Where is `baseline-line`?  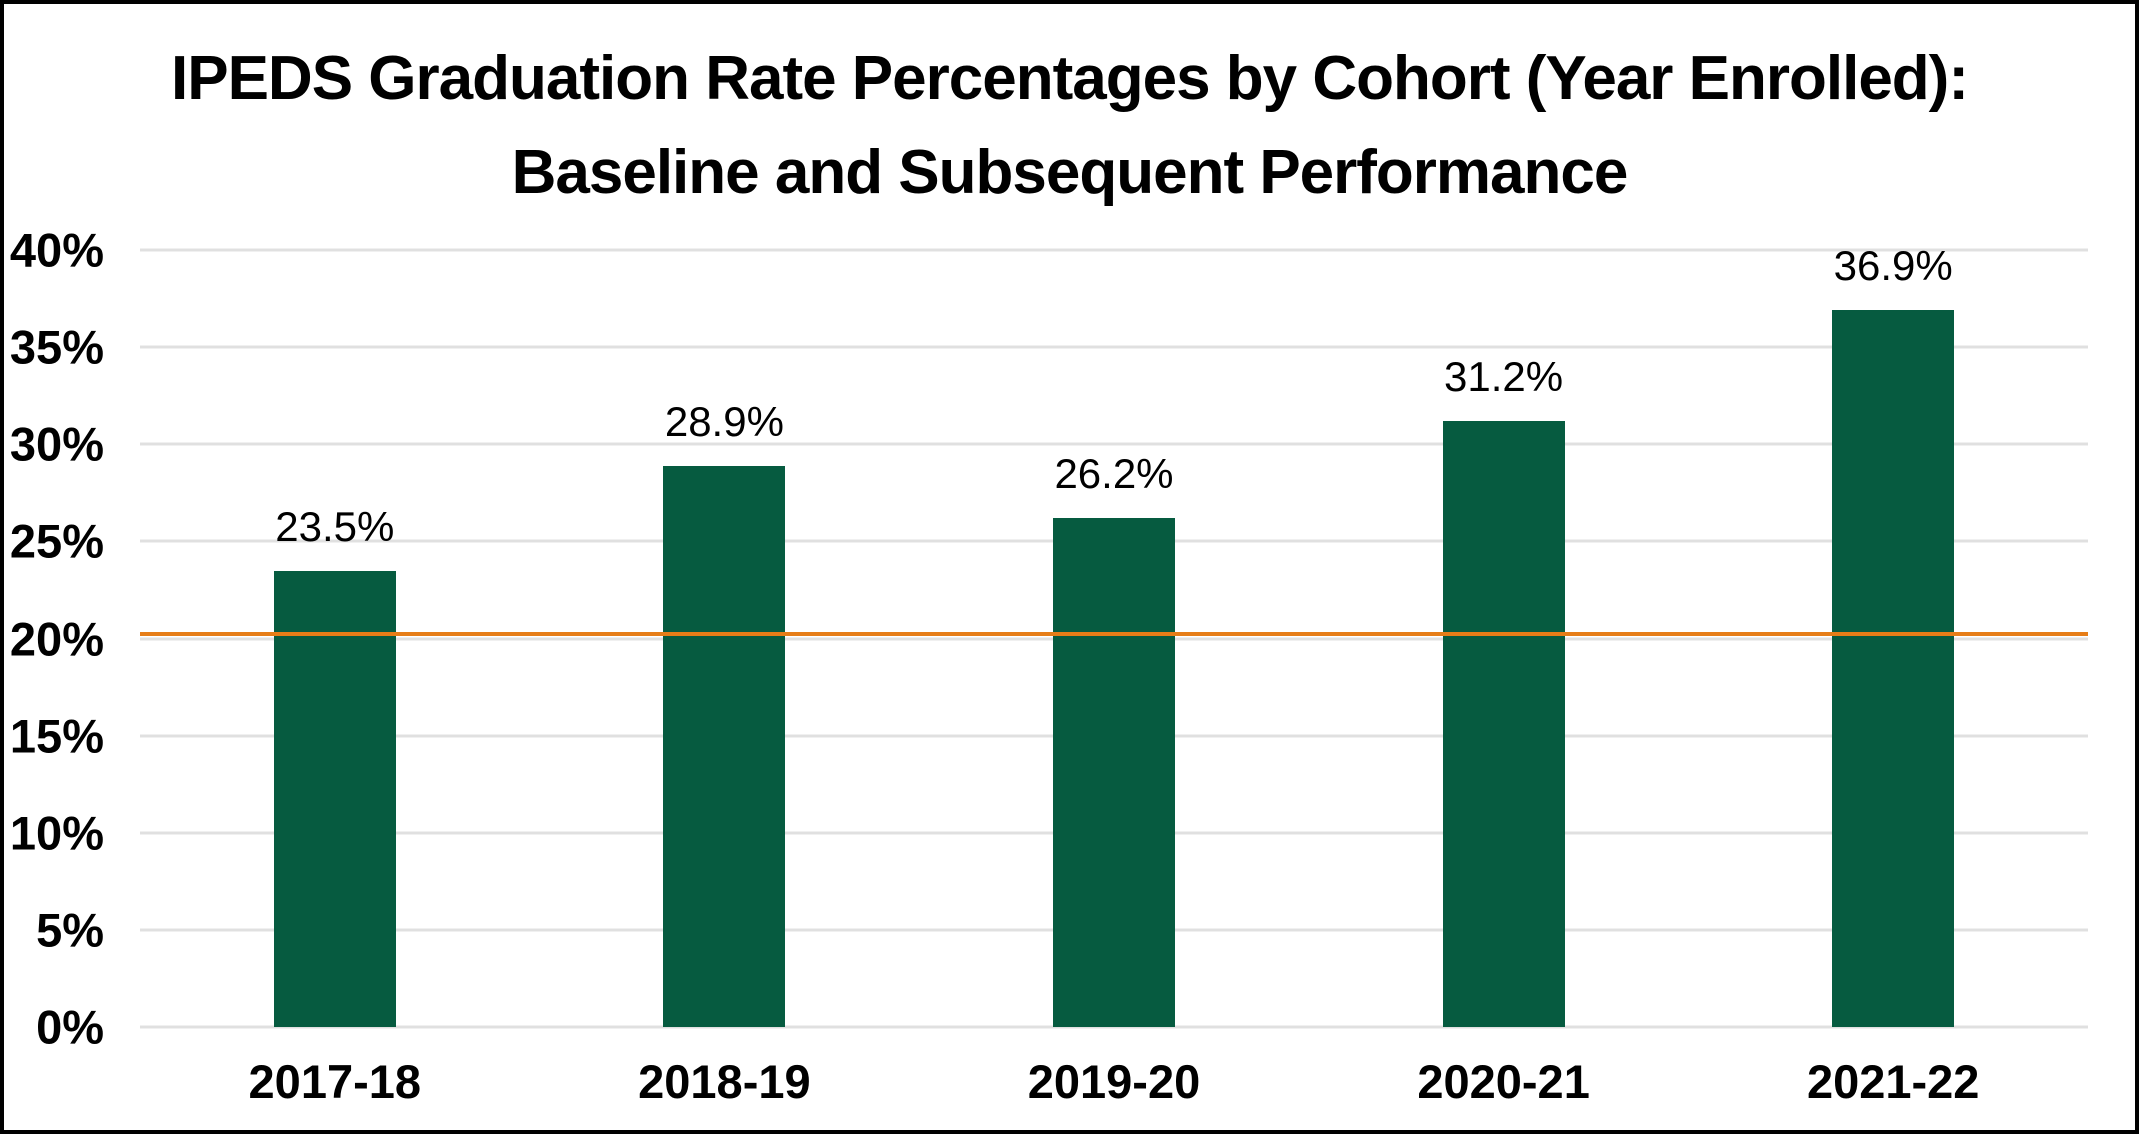
baseline-line is located at coordinates (1114, 633).